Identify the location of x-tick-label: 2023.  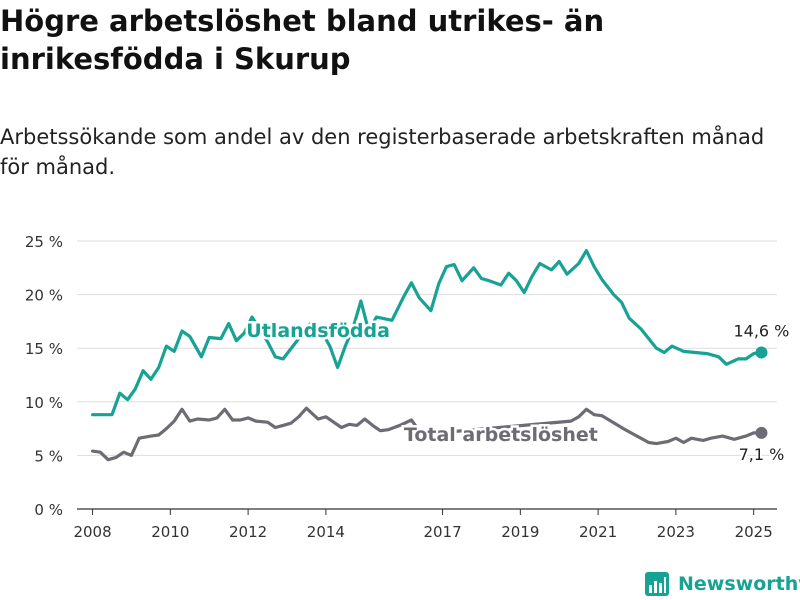
(676, 532).